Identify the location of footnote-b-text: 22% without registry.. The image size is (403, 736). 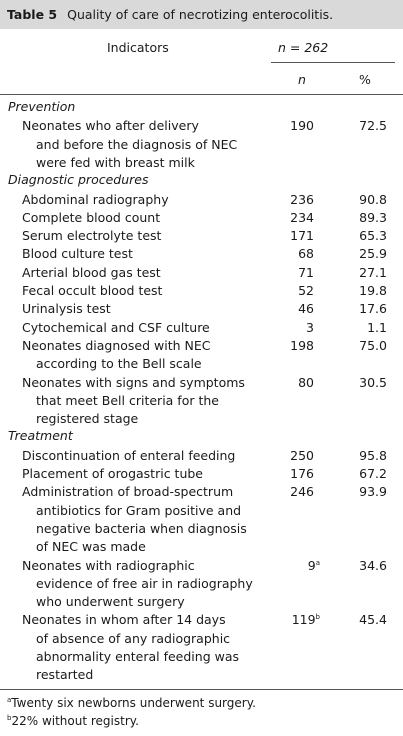
(75, 721).